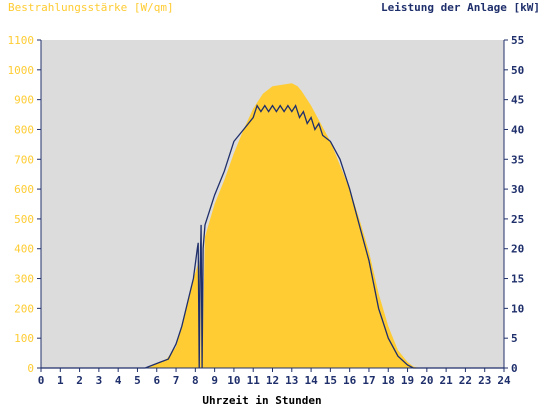  Describe the element at coordinates (517, 189) in the screenshot. I see `right-tick-label: 30` at that location.